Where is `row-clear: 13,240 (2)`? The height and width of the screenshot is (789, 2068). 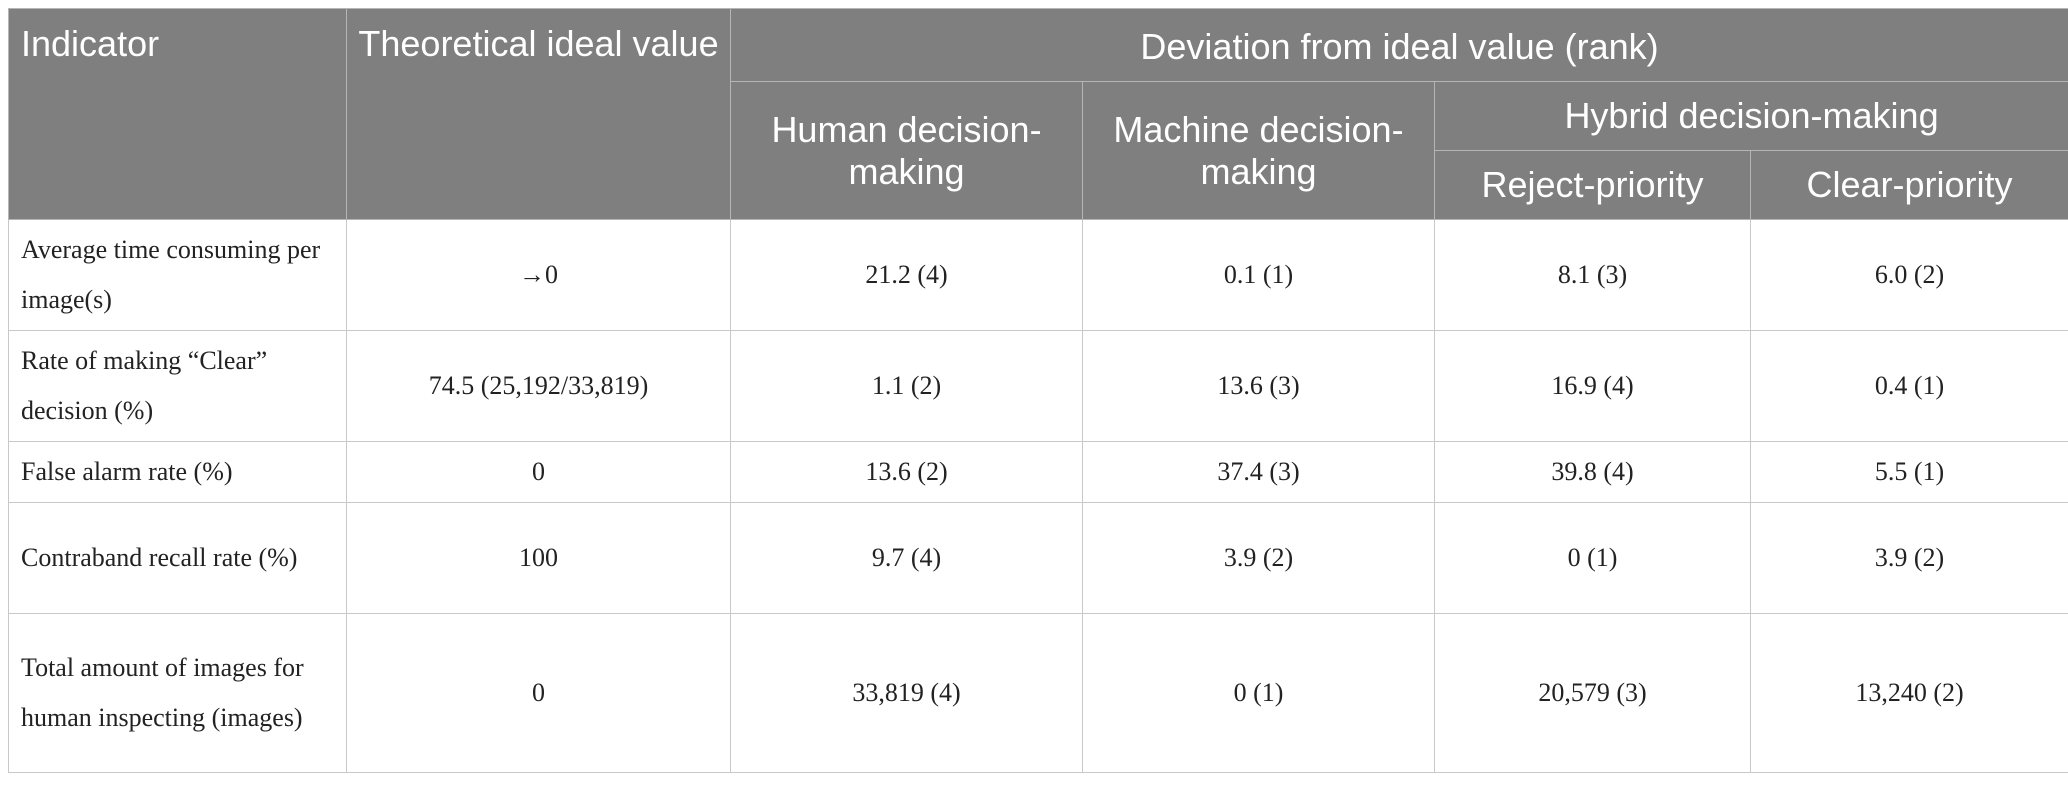 row-clear: 13,240 (2) is located at coordinates (1908, 693).